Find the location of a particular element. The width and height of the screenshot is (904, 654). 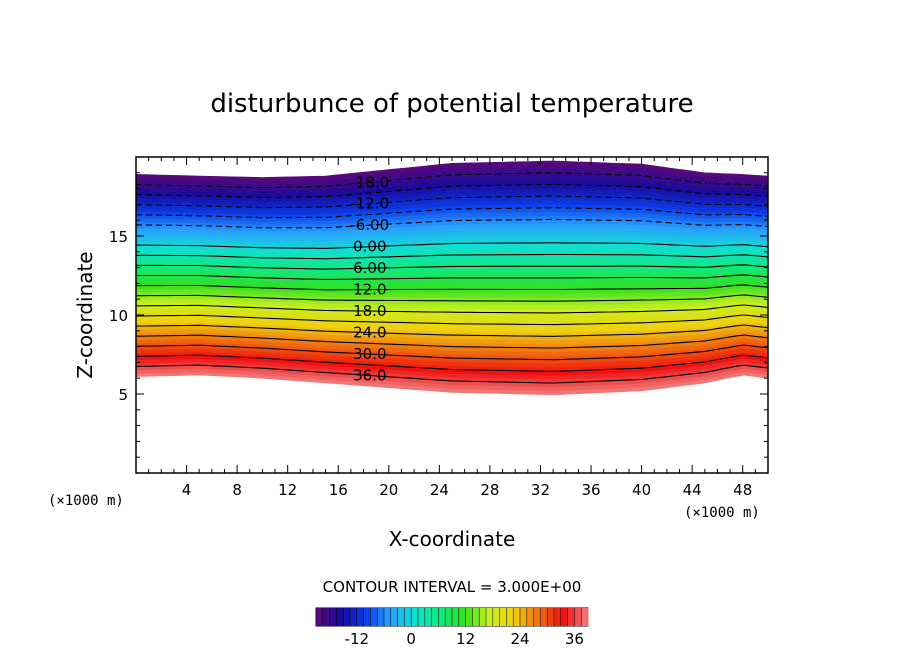

contour-label: -6.00 is located at coordinates (369, 225).